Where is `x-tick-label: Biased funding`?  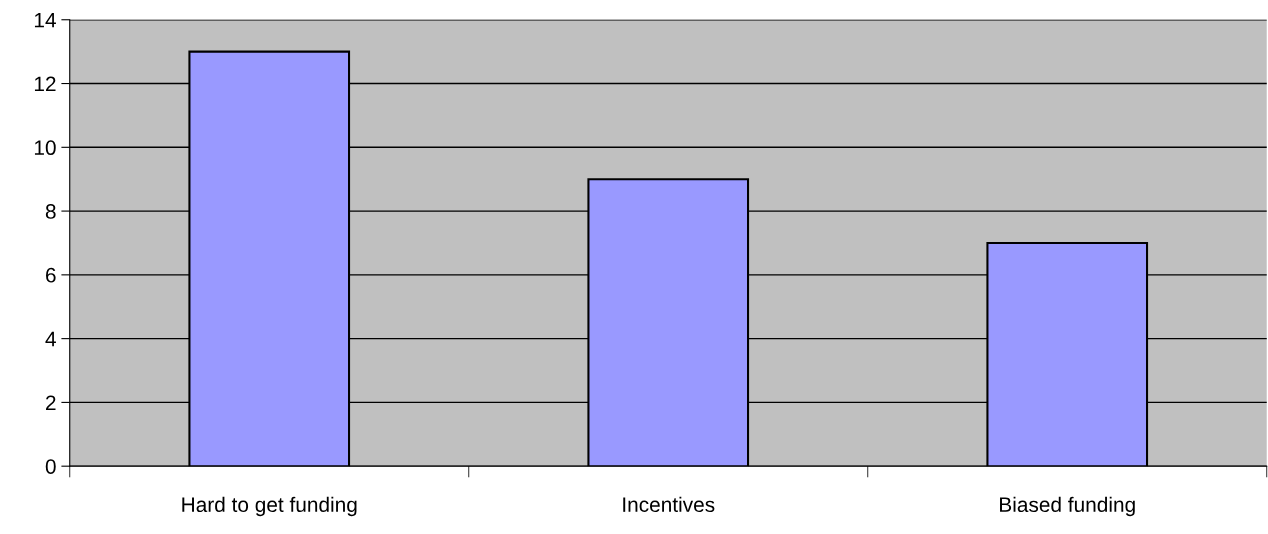 x-tick-label: Biased funding is located at coordinates (1067, 506).